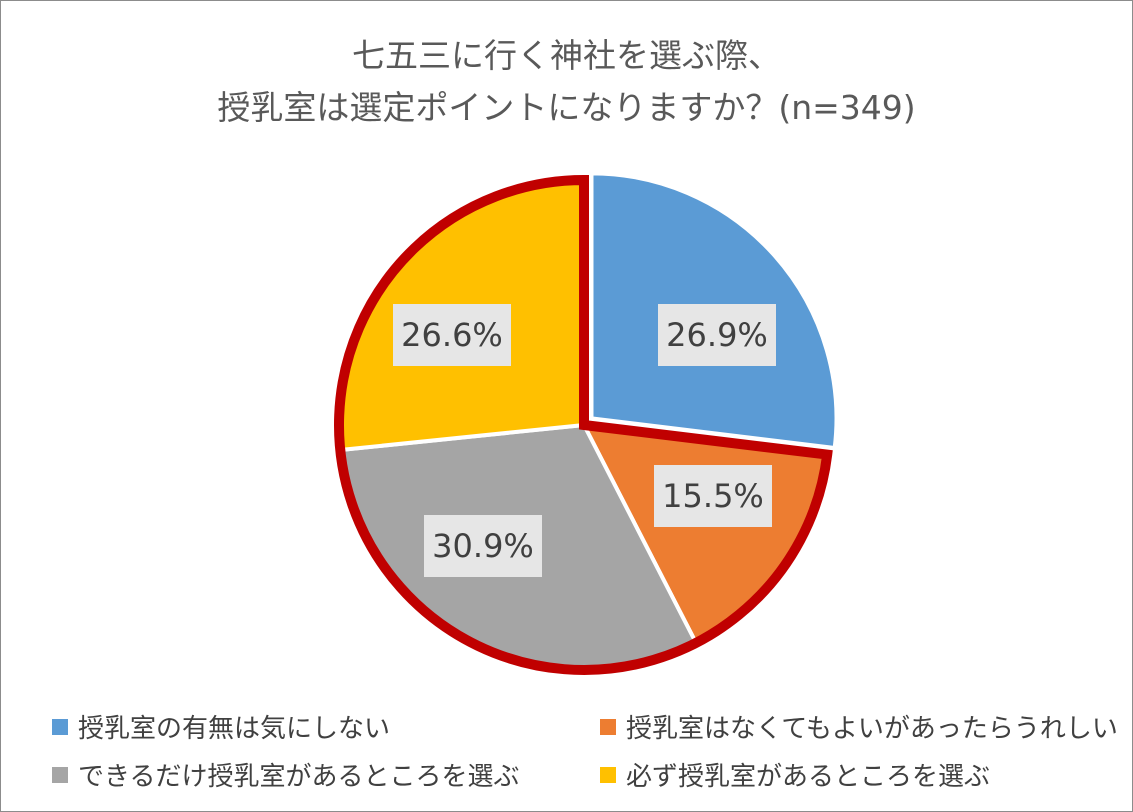  I want to click on data-label-1: 15.5%, so click(713, 496).